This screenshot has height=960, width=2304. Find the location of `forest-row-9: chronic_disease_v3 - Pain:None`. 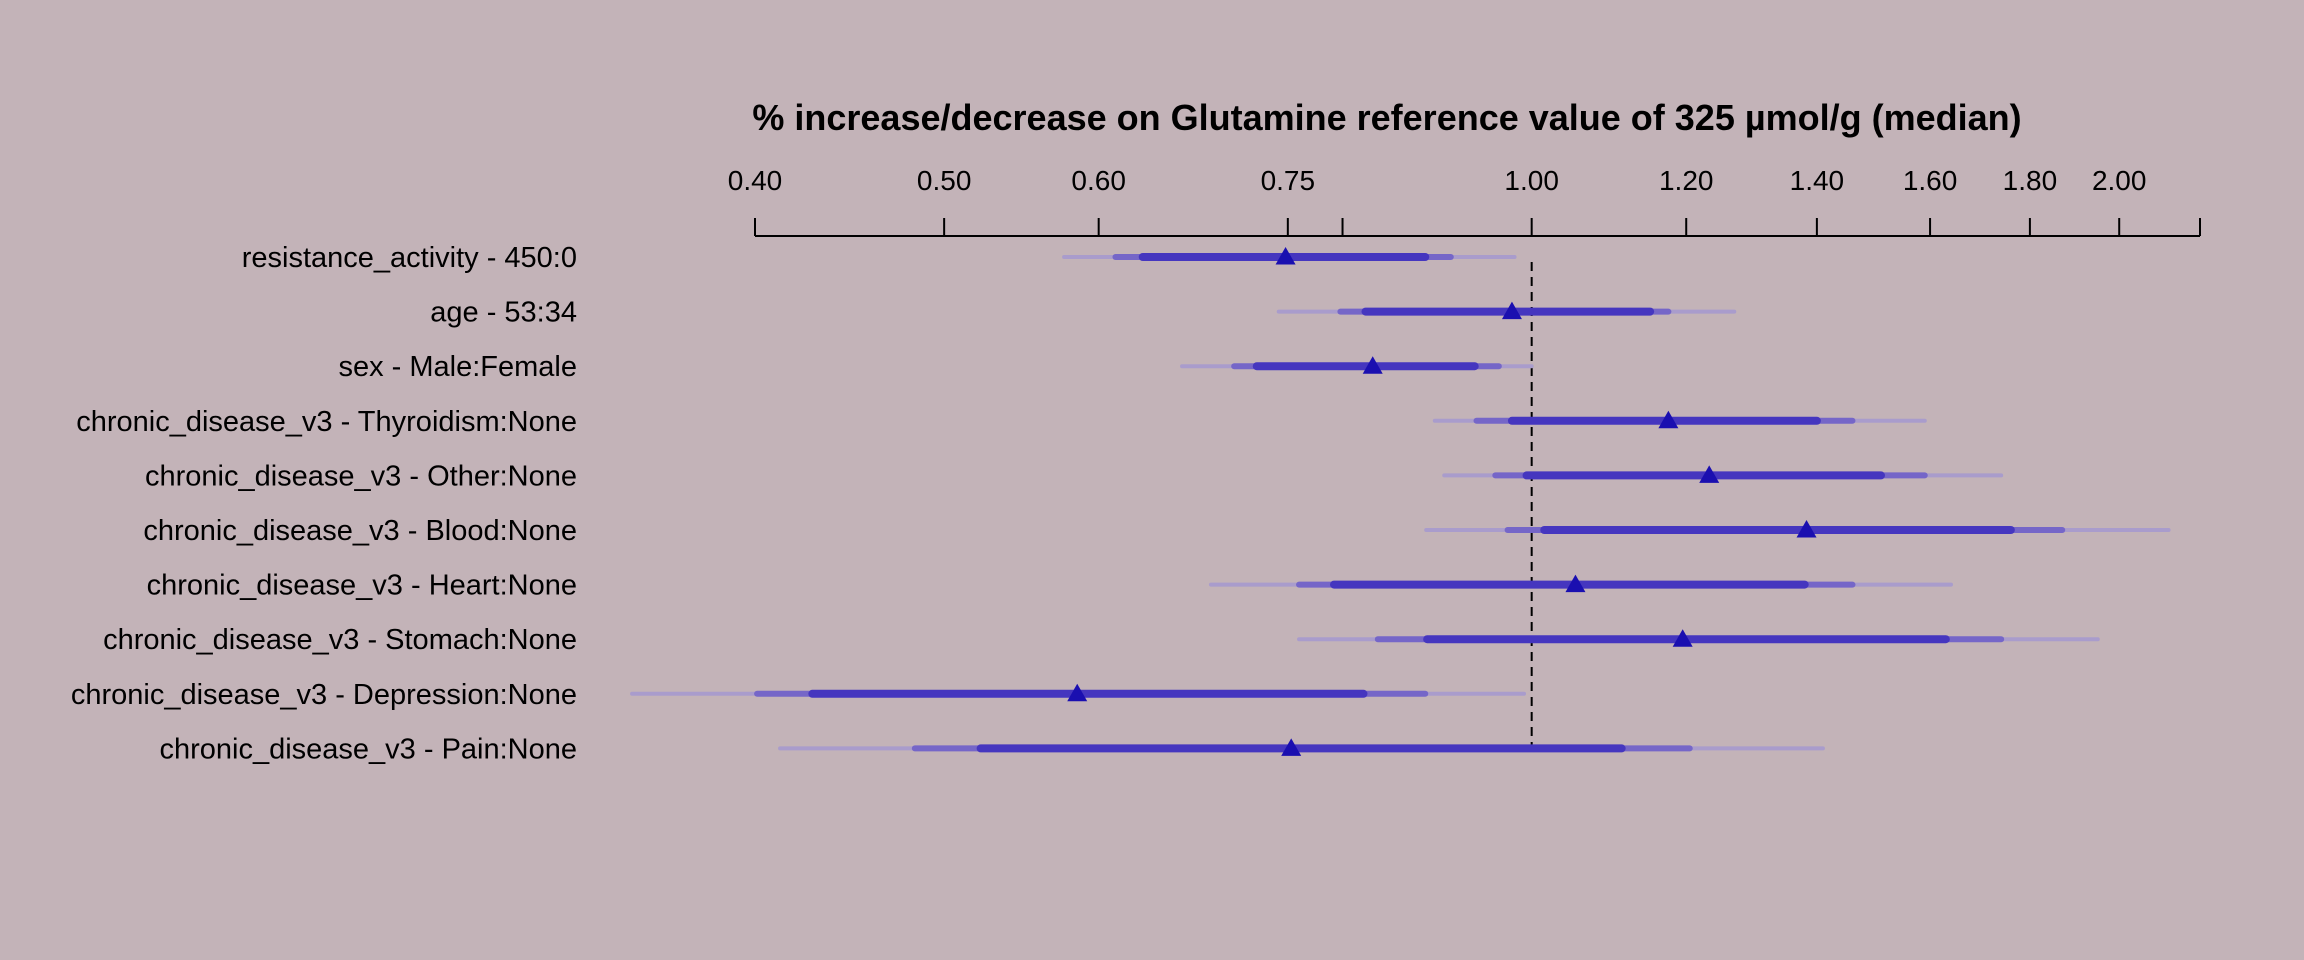

forest-row-9: chronic_disease_v3 - Pain:None is located at coordinates (992, 749).